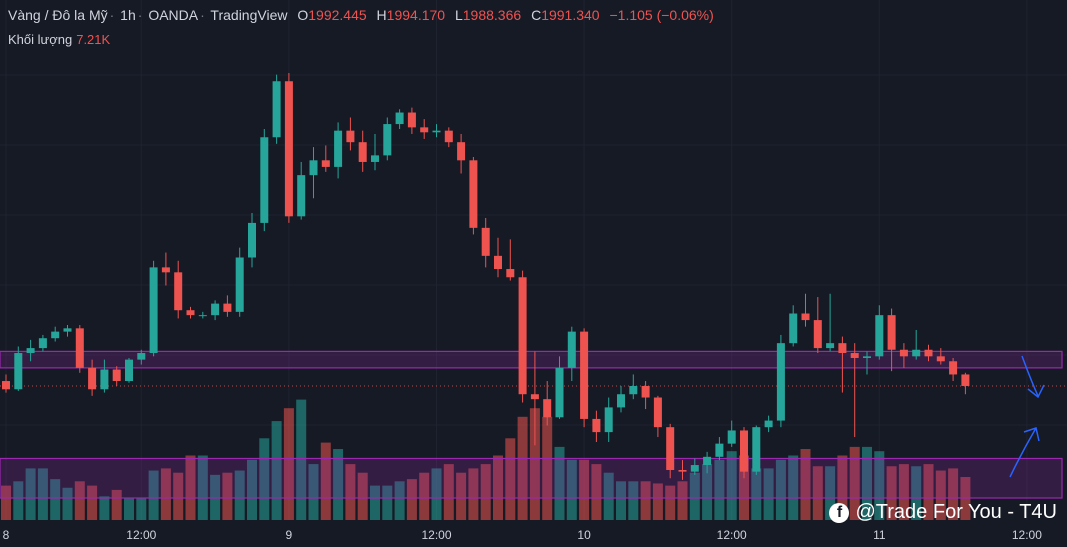 This screenshot has width=1067, height=547. Describe the element at coordinates (879, 535) in the screenshot. I see `x-tick-label: 11` at that location.